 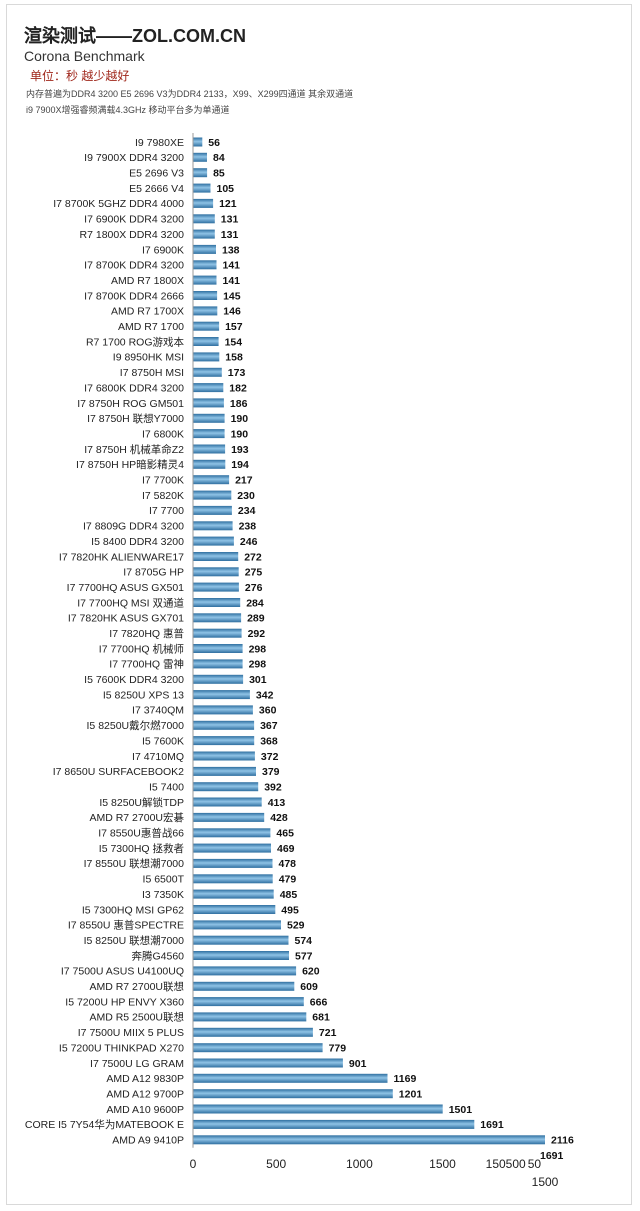 What do you see at coordinates (358, 1064) in the screenshot?
I see `value-label: 901` at bounding box center [358, 1064].